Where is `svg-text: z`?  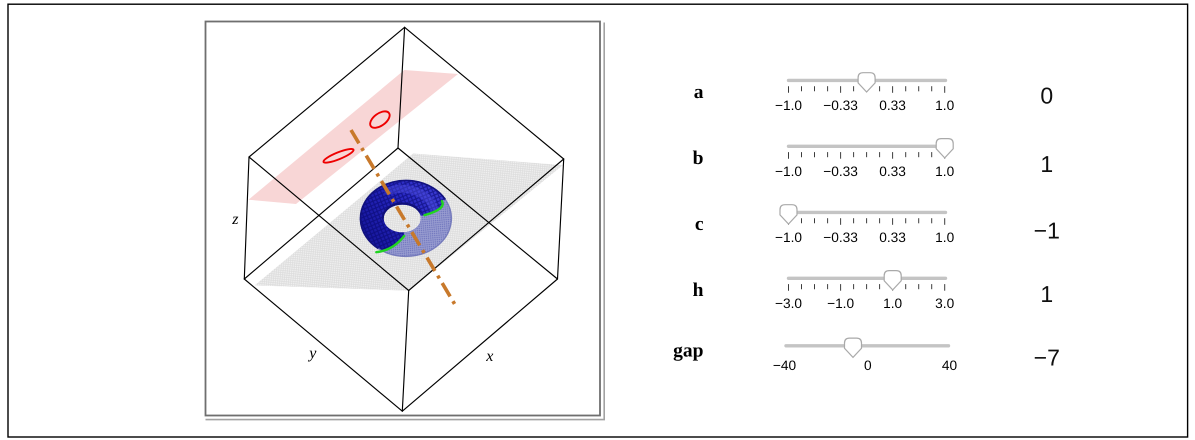 svg-text: z is located at coordinates (235, 219).